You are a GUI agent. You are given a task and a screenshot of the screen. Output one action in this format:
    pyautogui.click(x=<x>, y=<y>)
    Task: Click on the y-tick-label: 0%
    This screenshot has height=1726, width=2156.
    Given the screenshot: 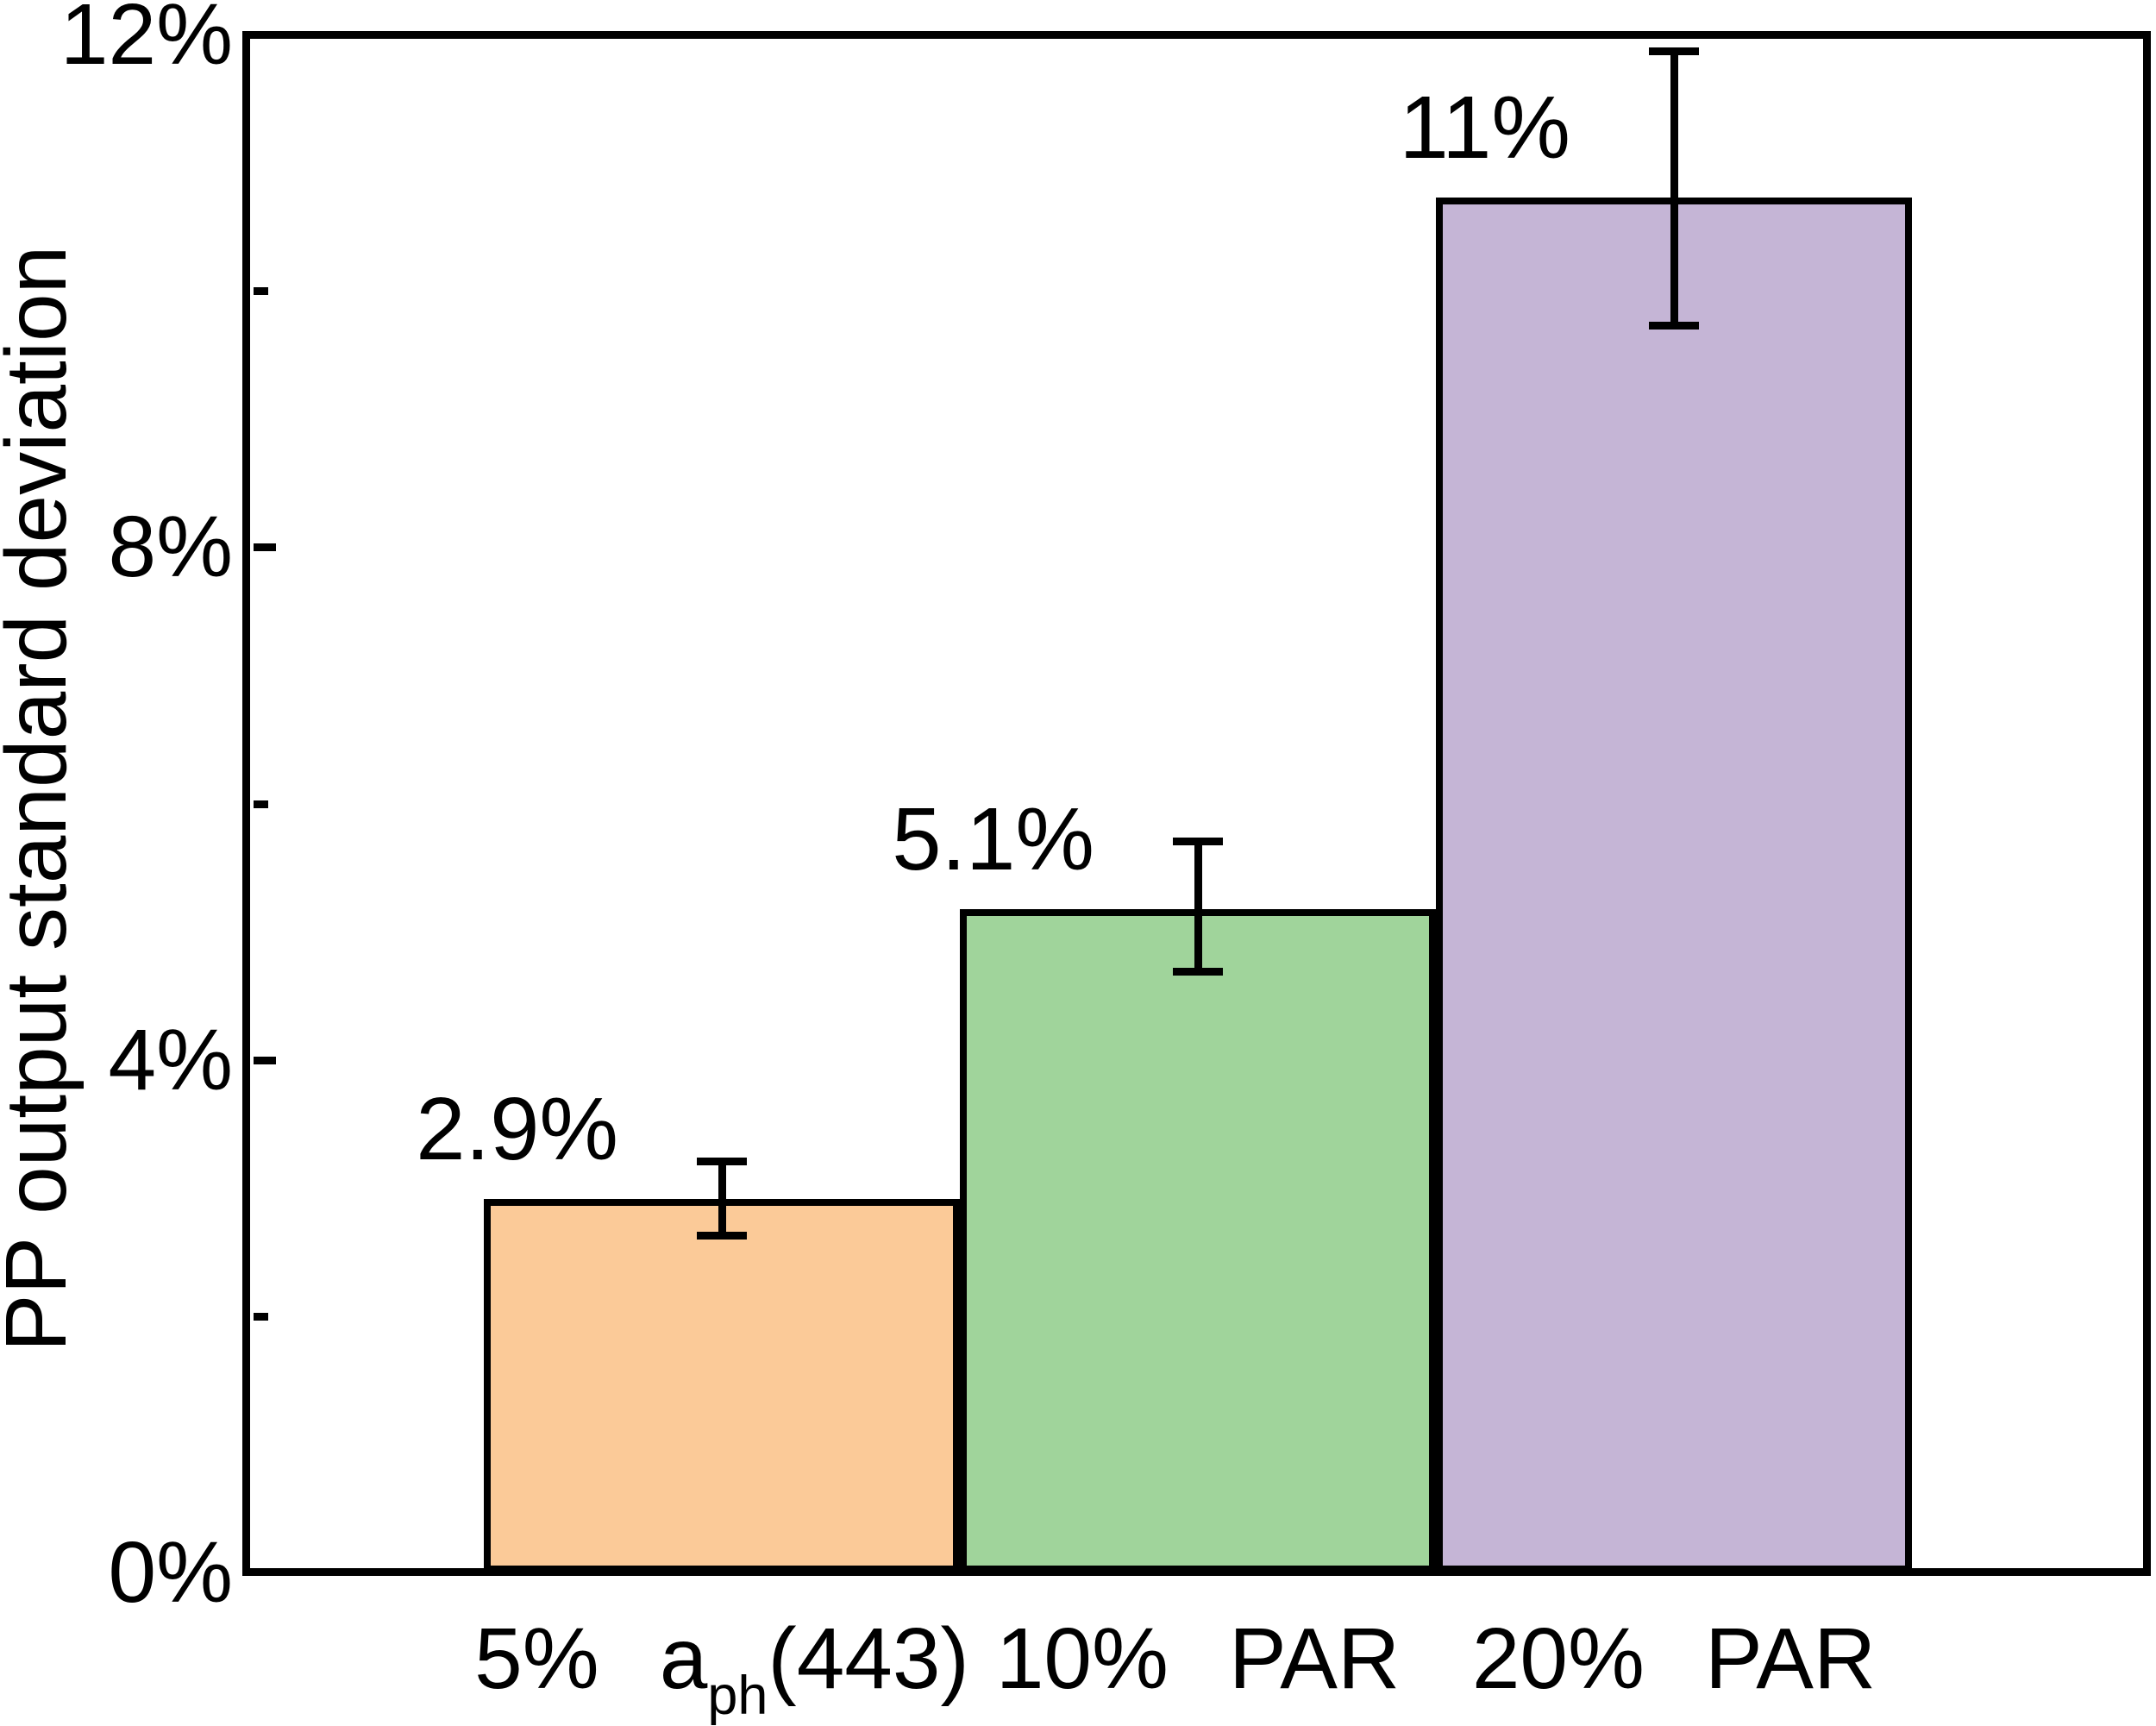 What is the action you would take?
    pyautogui.click(x=170, y=1573)
    